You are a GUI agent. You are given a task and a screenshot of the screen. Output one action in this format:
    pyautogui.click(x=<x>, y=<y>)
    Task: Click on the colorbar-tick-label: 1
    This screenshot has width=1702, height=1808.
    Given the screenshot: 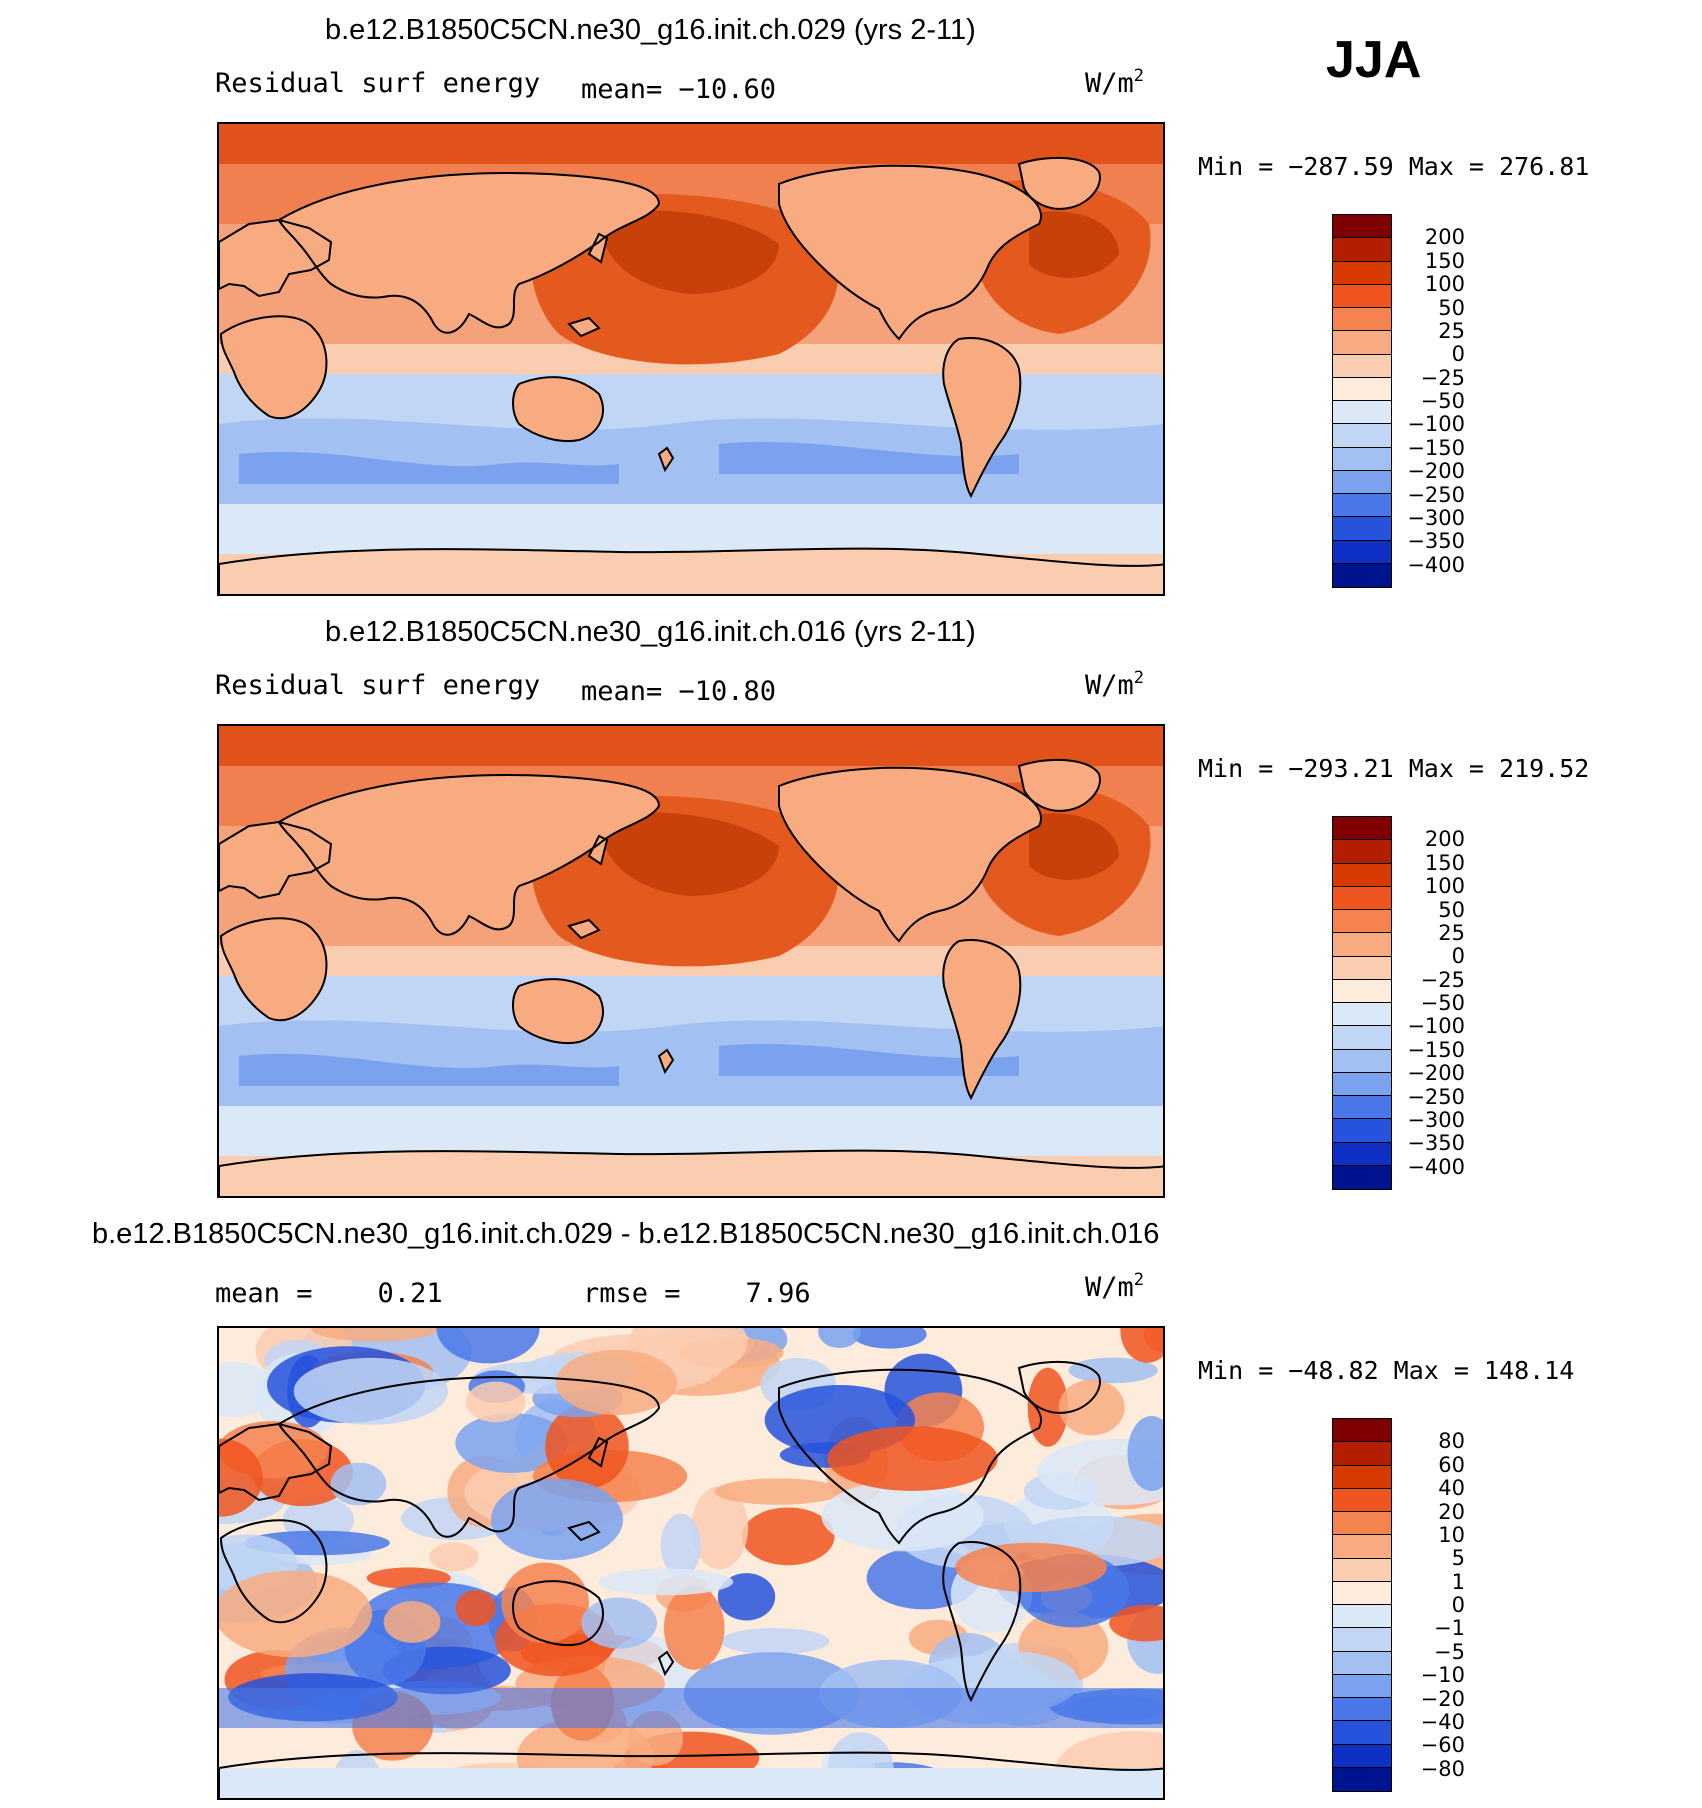 What is the action you would take?
    pyautogui.click(x=1458, y=1581)
    